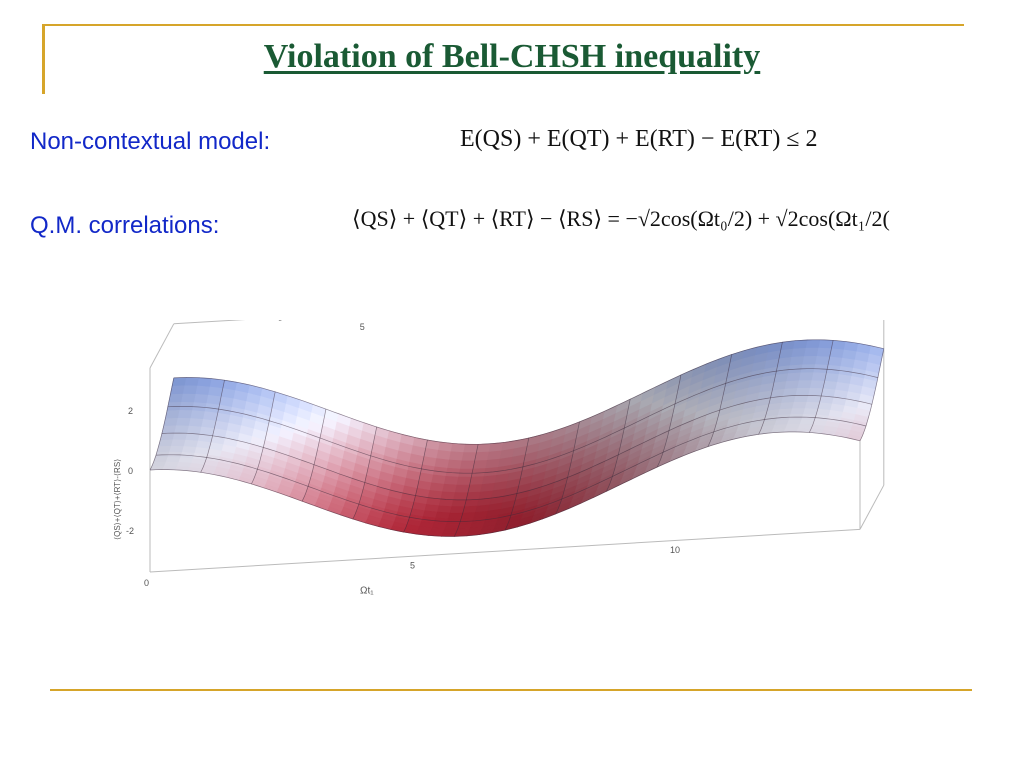  I want to click on z-tick-label: -2, so click(130, 531).